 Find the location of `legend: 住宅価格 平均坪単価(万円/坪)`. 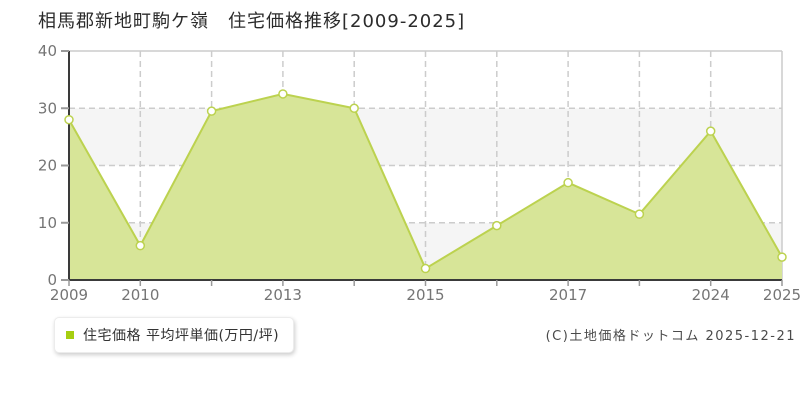

legend: 住宅価格 平均坪単価(万円/坪) is located at coordinates (174, 335).